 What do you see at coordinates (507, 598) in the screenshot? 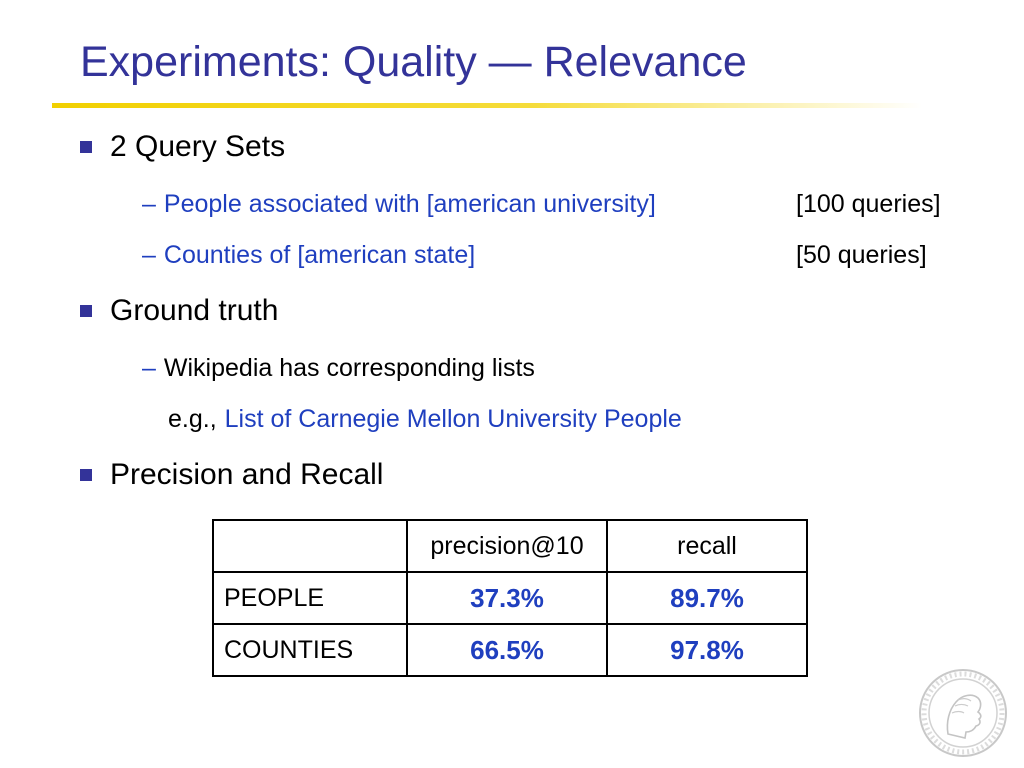
I see `precision-value: 37.3%` at bounding box center [507, 598].